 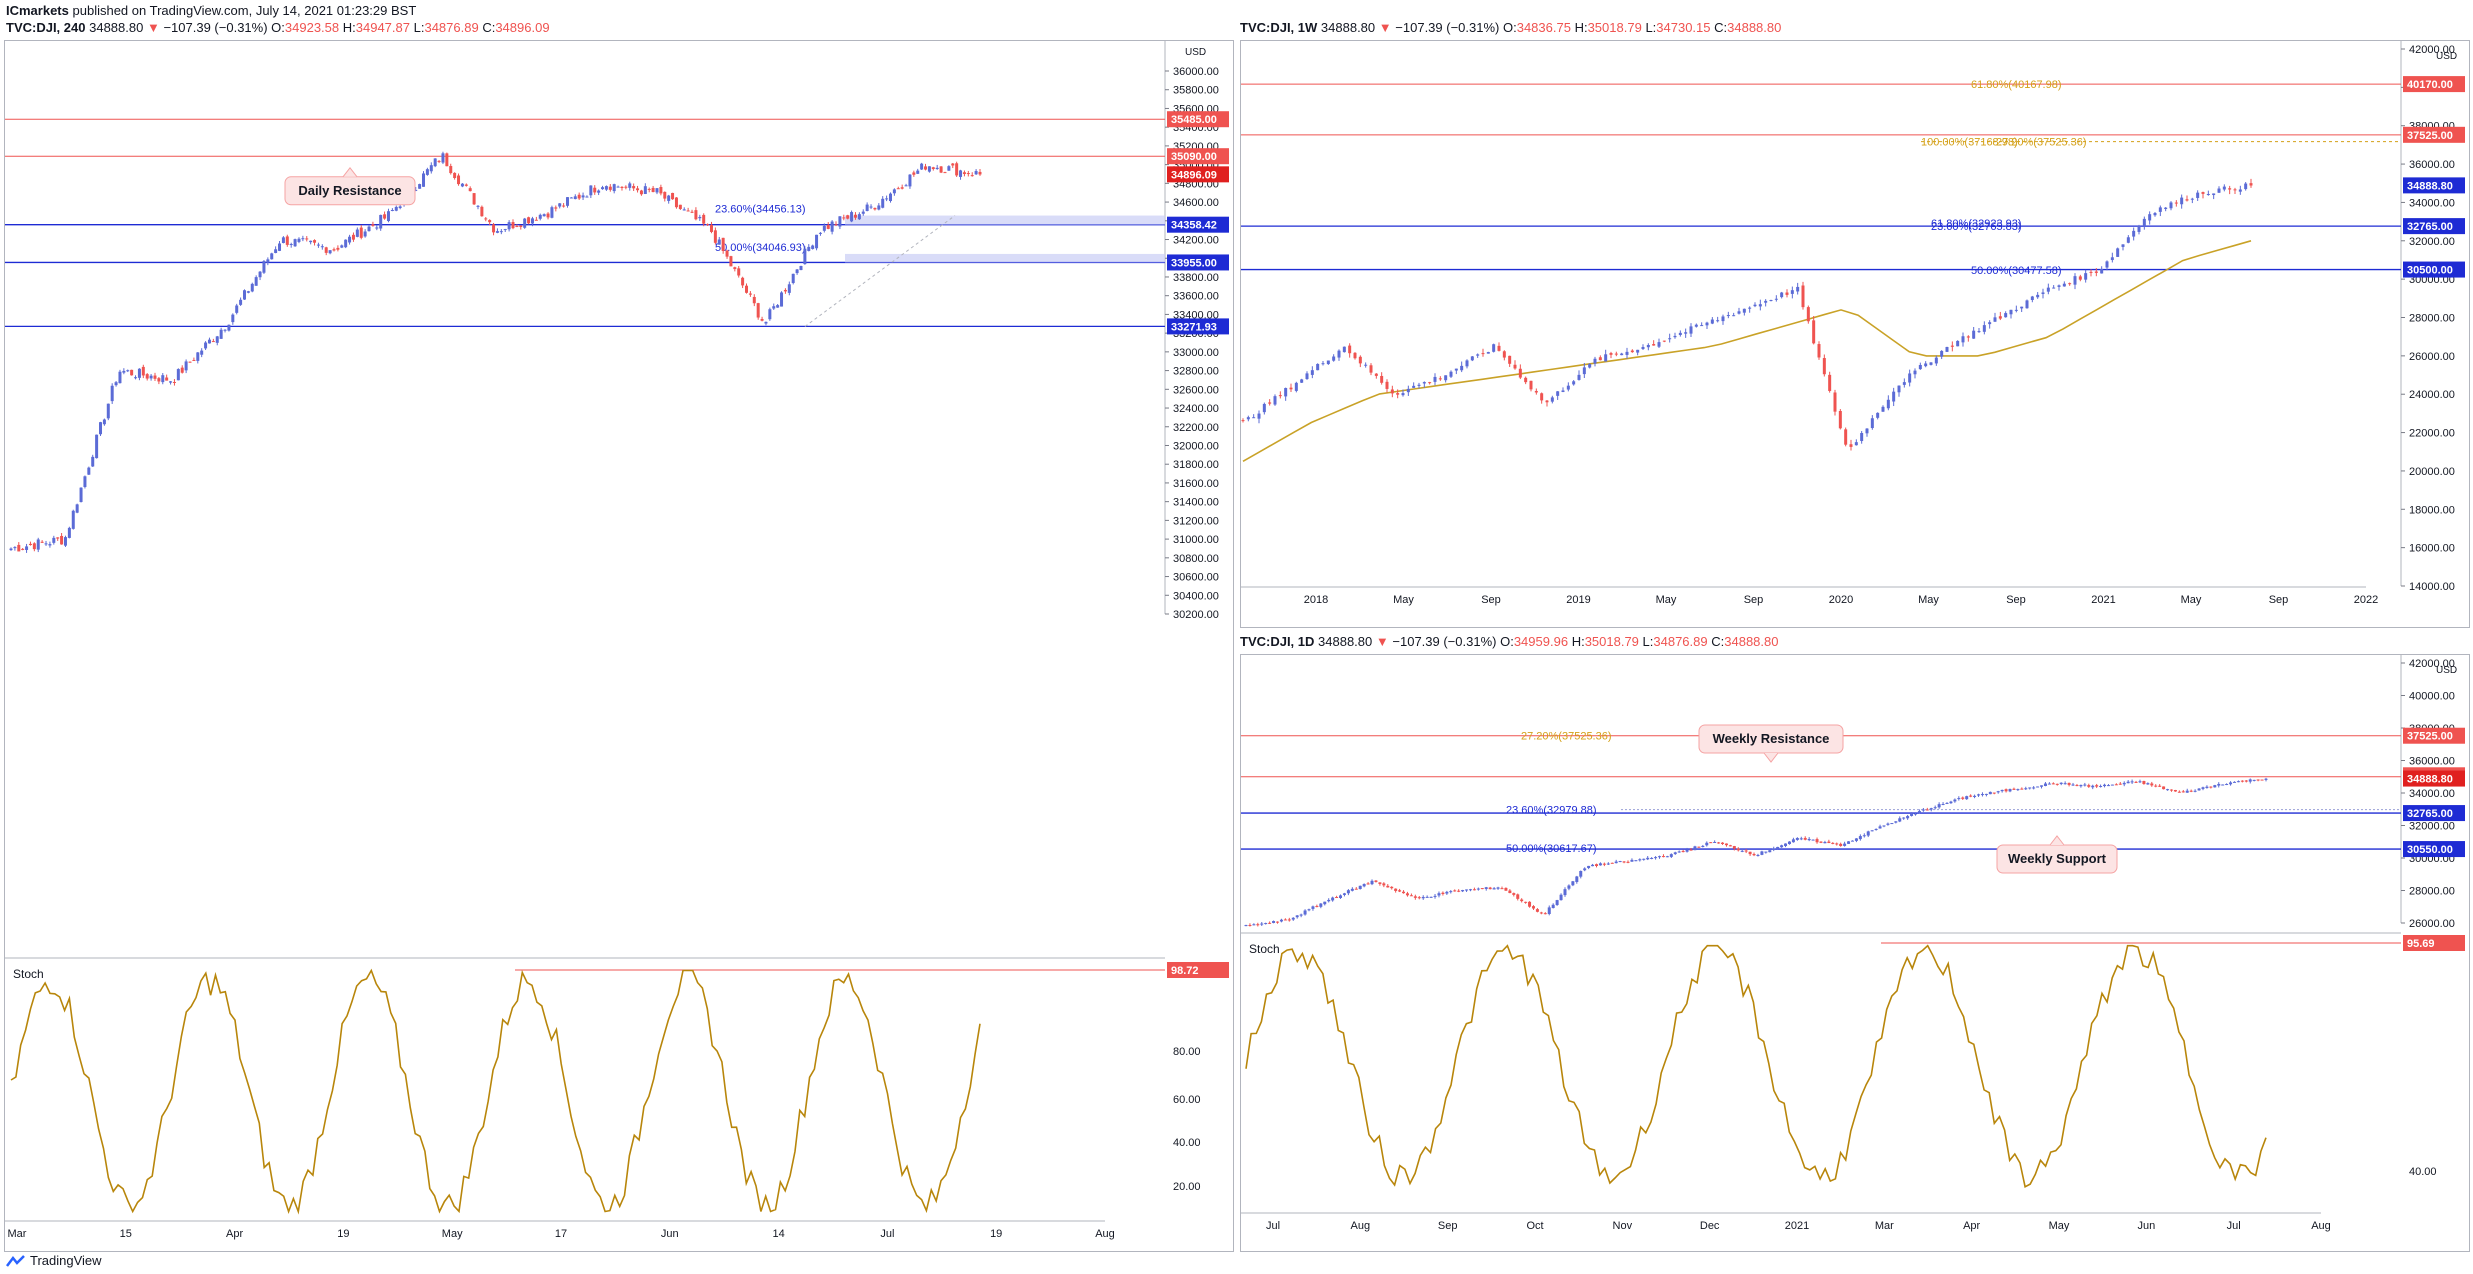 What do you see at coordinates (37, 10) in the screenshot?
I see `publisher-name: ICmarkets` at bounding box center [37, 10].